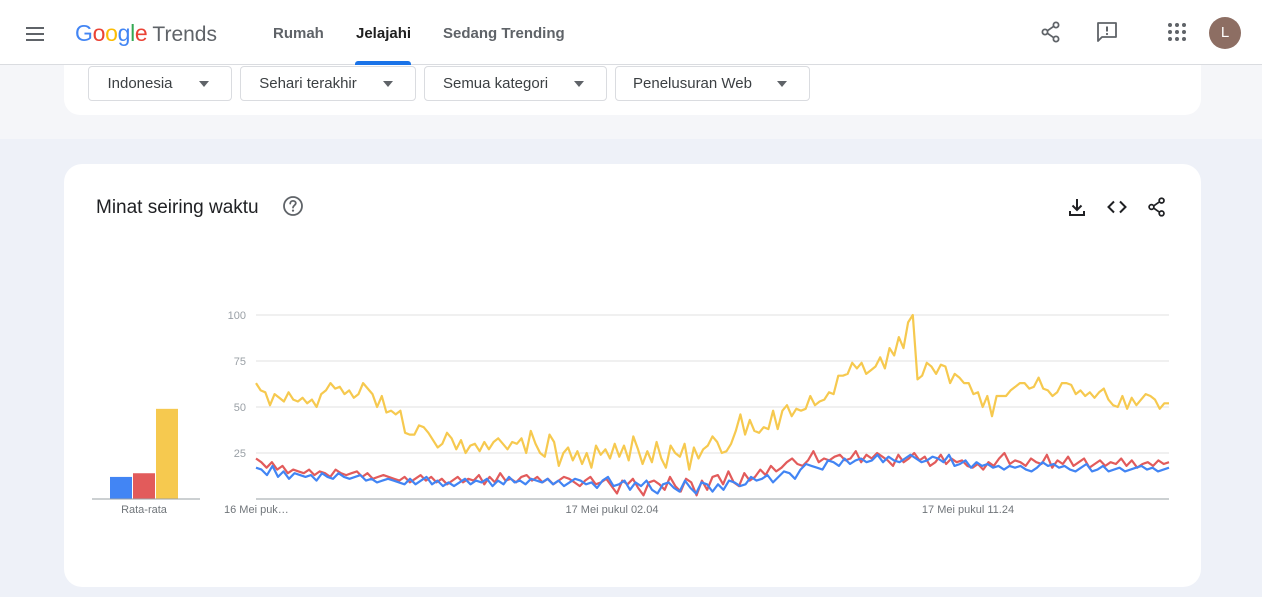  I want to click on series-line, so click(712, 474).